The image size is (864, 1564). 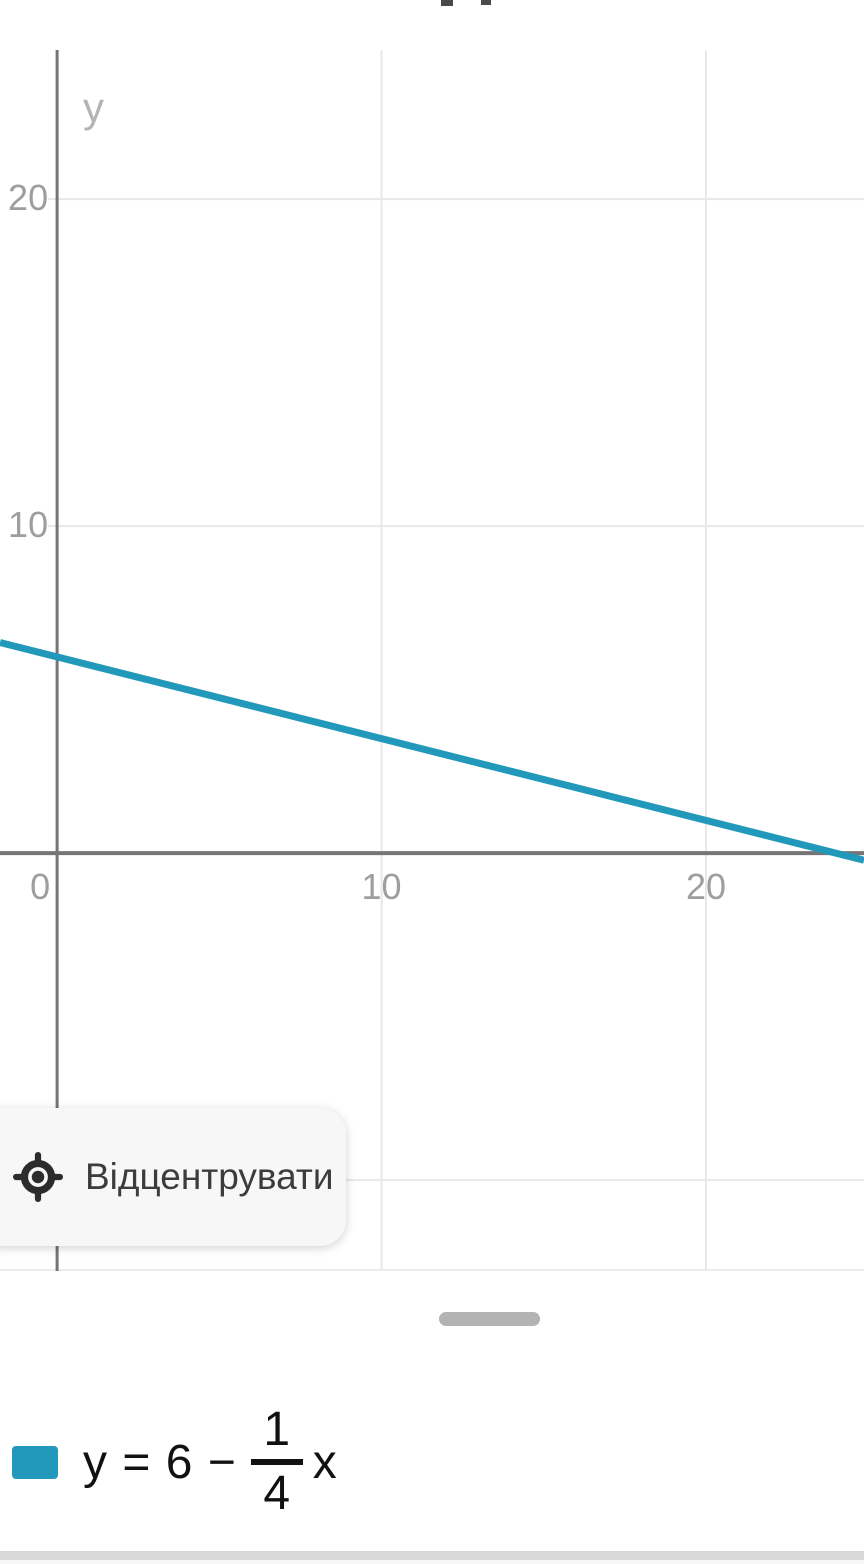 I want to click on y-tick-10: 10, so click(x=28, y=525).